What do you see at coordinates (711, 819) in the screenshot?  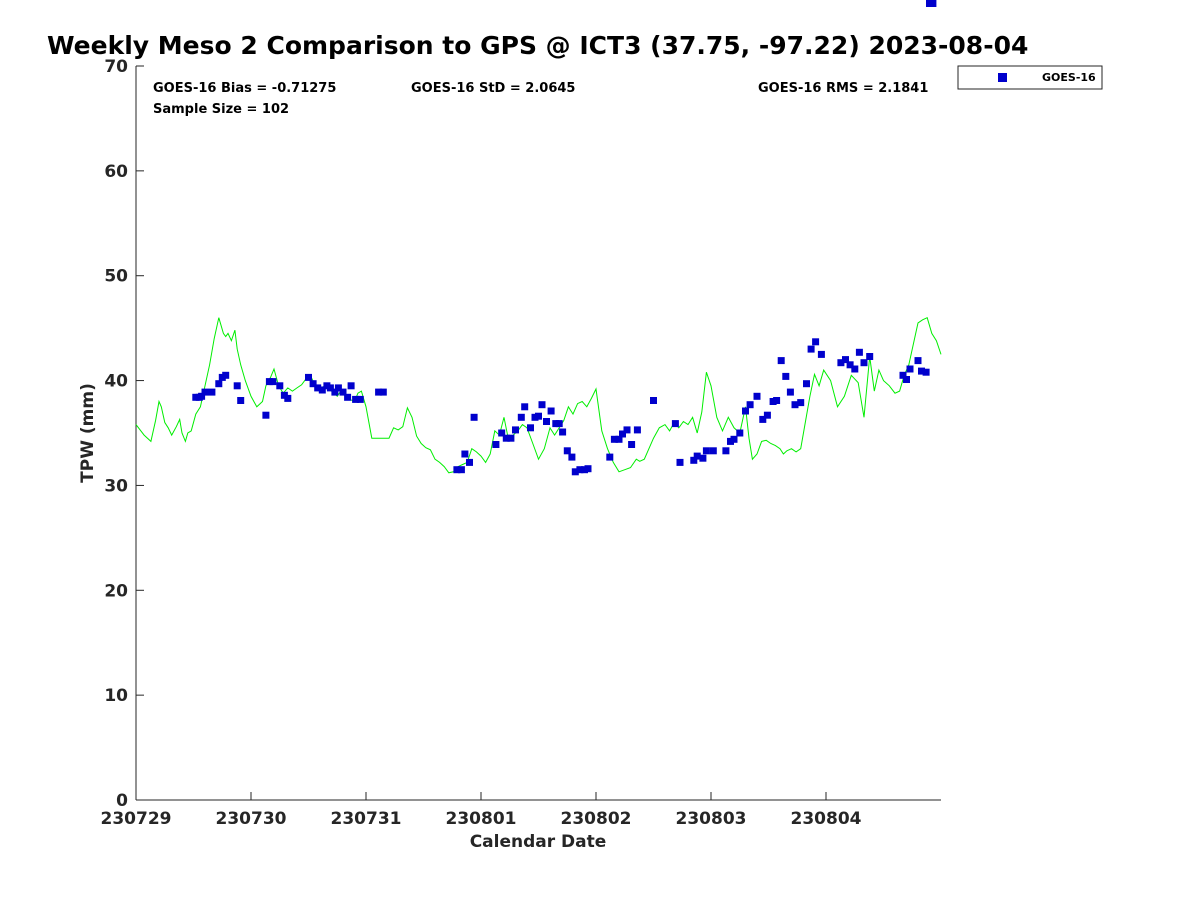 I see `x-tick-label: 230803` at bounding box center [711, 819].